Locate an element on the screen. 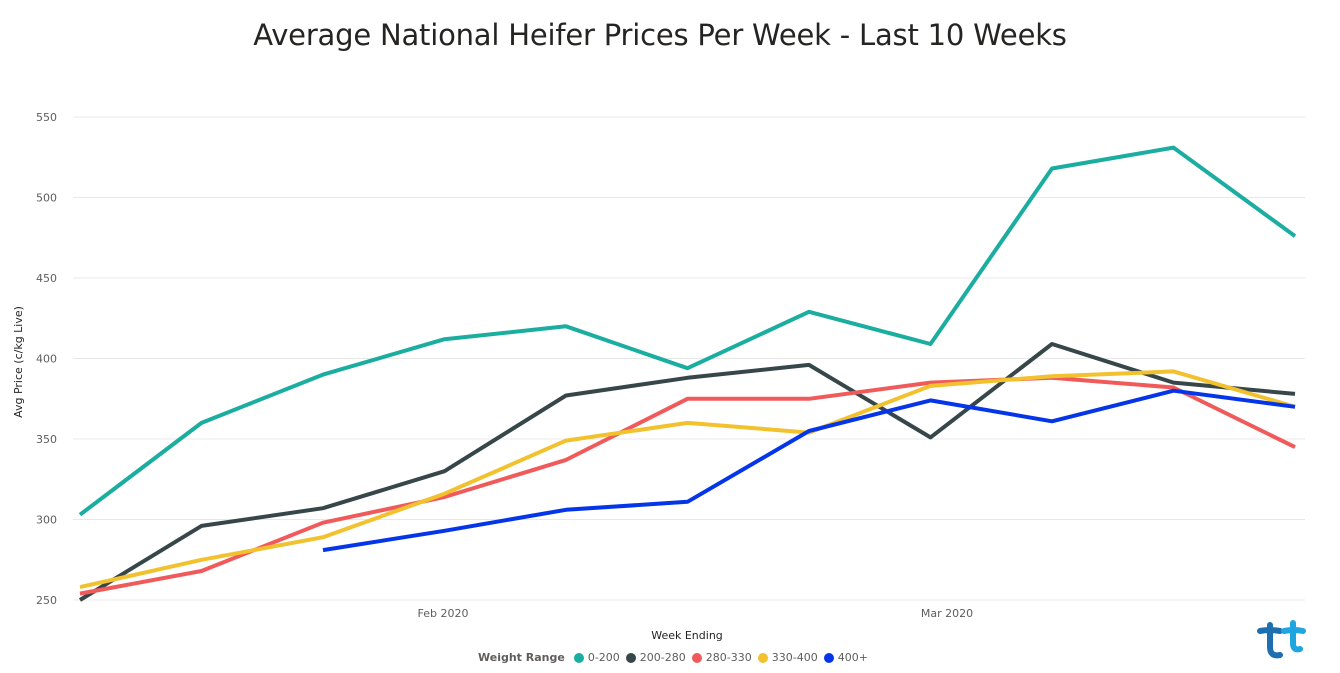 The width and height of the screenshot is (1340, 673). y-axis-ticks: 250 300 350 400 450 500 550 is located at coordinates (46, 359).